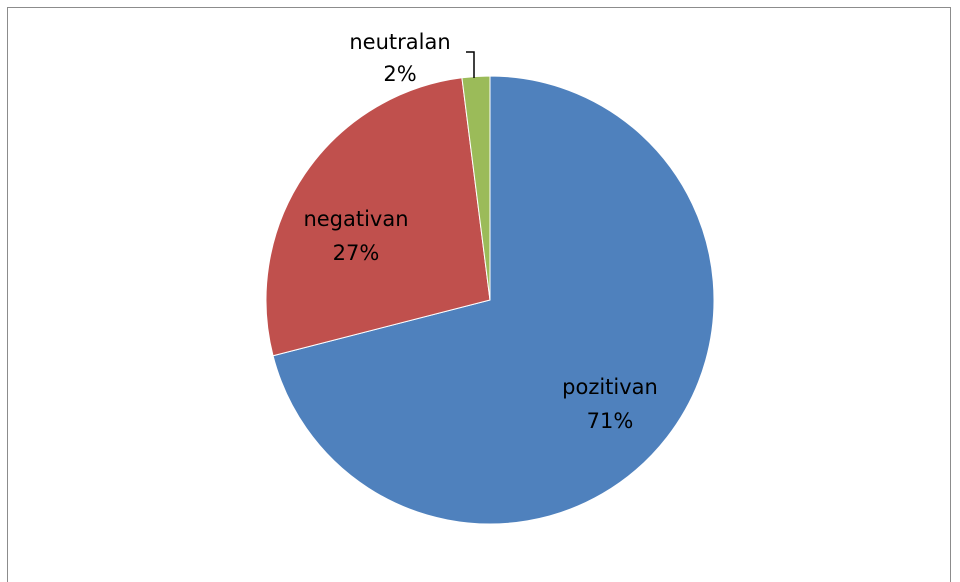 This screenshot has height=582, width=960. I want to click on slice-label-pozitivan: pozitivan, so click(610, 387).